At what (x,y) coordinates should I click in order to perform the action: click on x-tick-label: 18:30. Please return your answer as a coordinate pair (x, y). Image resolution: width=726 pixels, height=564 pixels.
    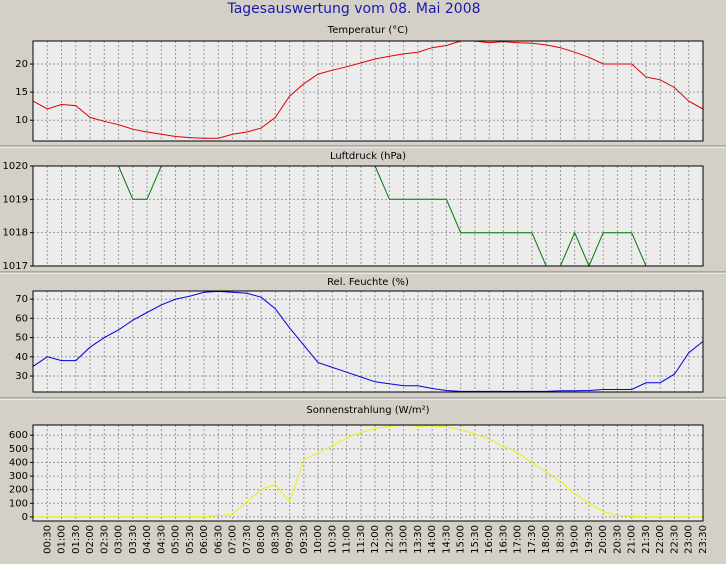
    Looking at the image, I should click on (560, 539).